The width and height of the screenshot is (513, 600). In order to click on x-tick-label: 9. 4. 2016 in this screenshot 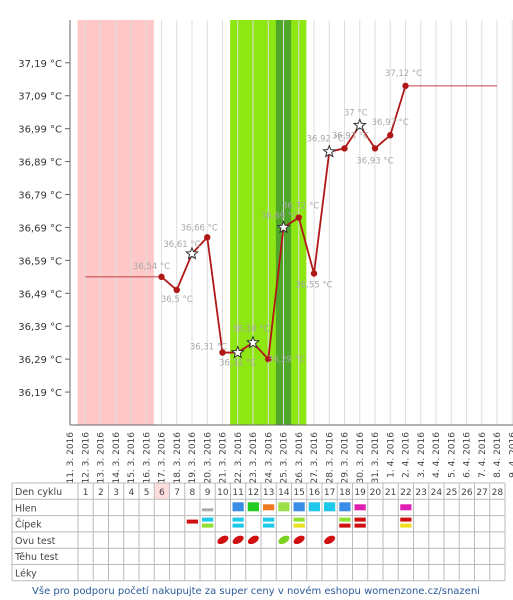, I will do `click(510, 455)`.